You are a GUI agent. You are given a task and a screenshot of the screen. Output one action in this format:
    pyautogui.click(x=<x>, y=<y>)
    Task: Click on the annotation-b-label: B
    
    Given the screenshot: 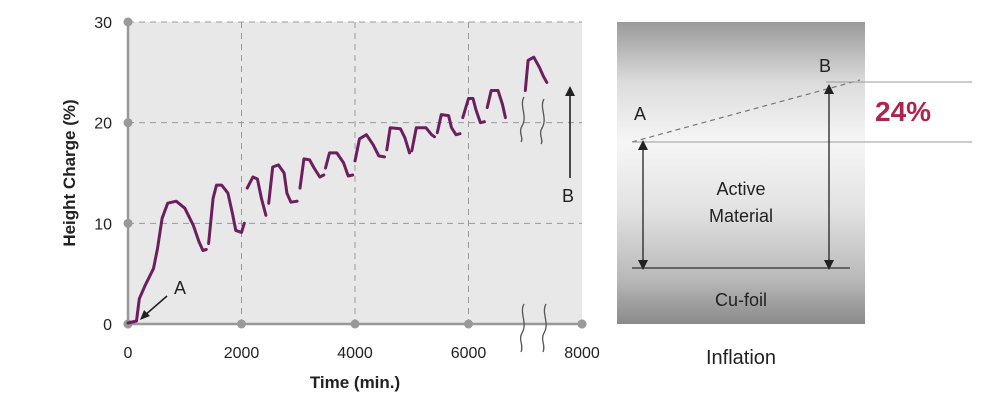 What is the action you would take?
    pyautogui.click(x=568, y=196)
    